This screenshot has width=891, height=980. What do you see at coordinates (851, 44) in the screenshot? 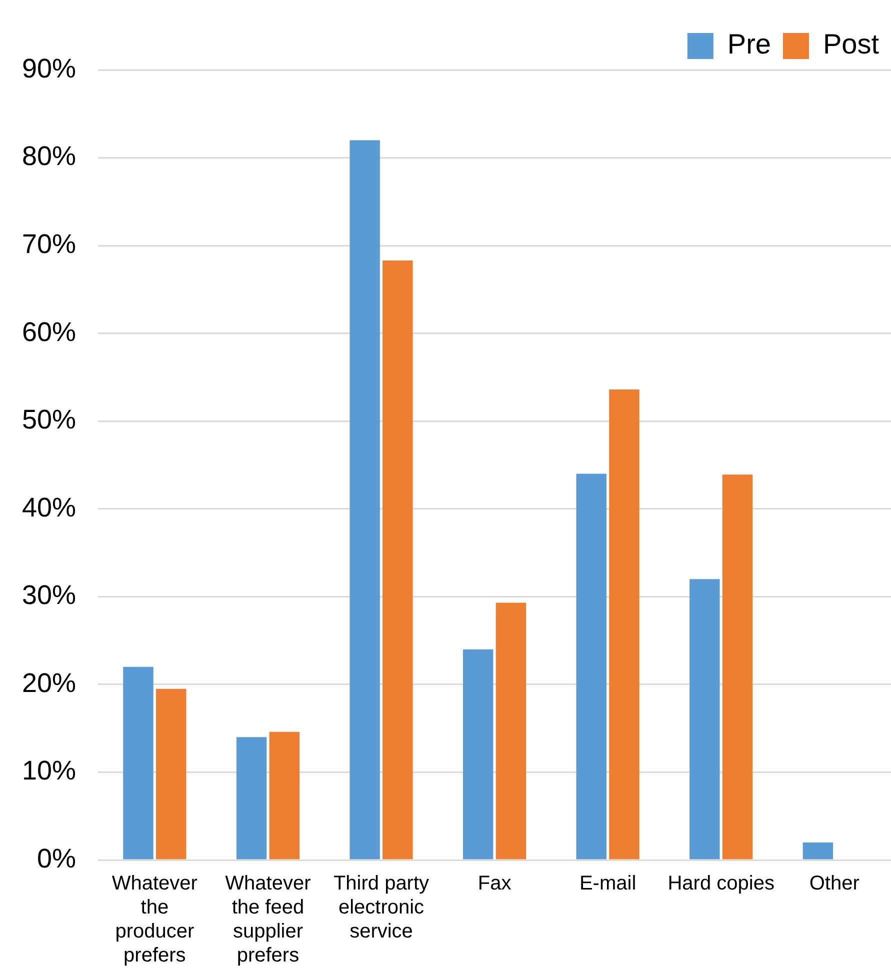
I see `legend-label: Post` at bounding box center [851, 44].